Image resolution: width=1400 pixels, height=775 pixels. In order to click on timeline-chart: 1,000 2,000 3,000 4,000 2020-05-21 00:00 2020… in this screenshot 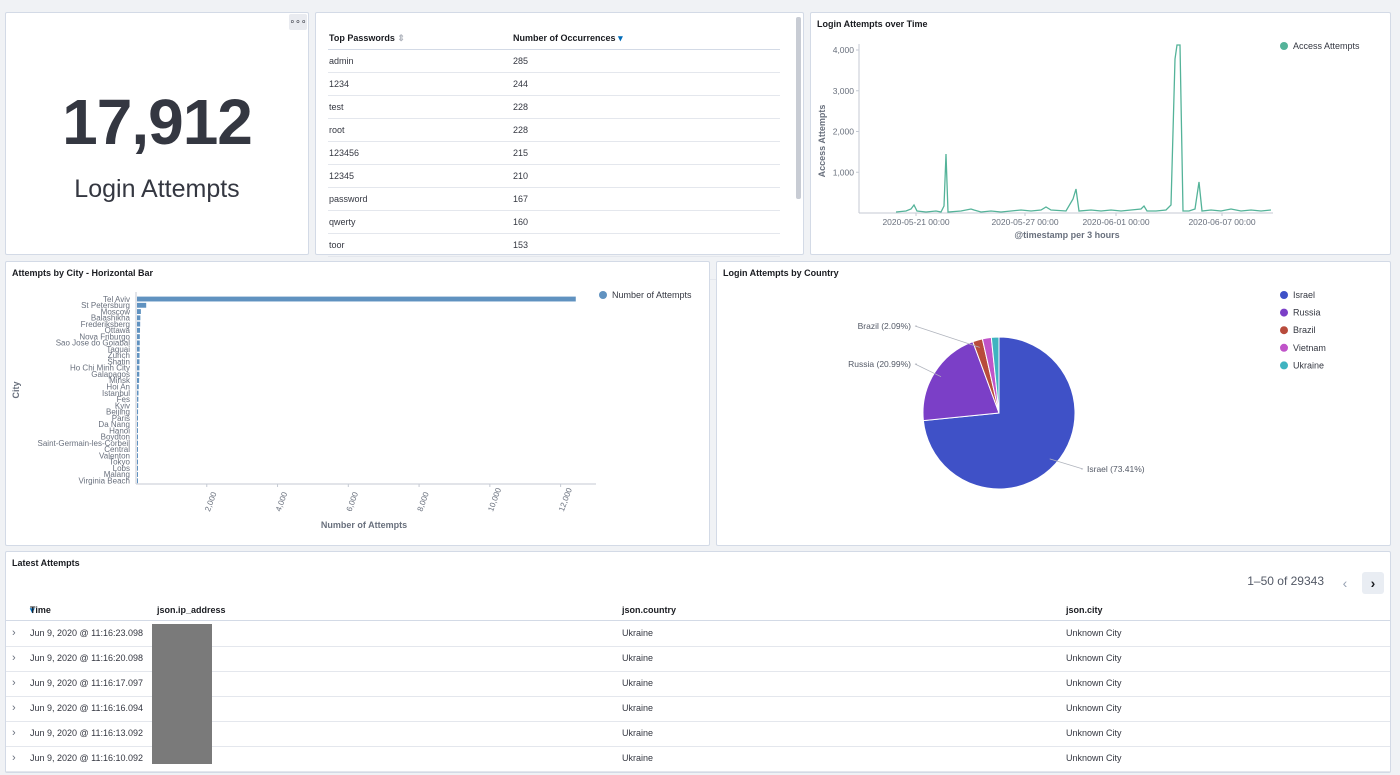, I will do `click(1088, 140)`.